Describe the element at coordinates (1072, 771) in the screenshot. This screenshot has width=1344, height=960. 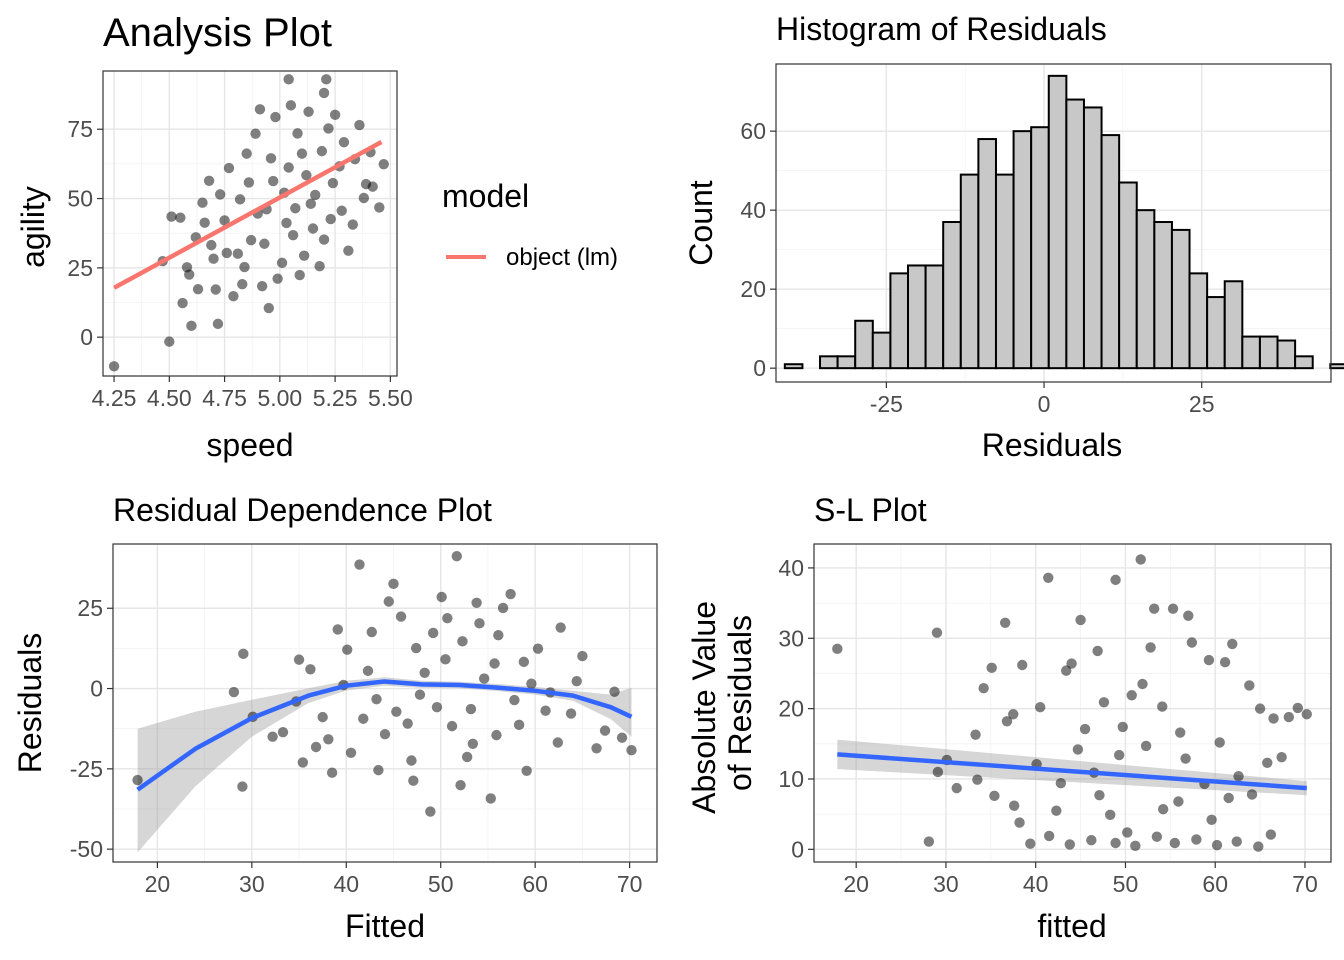
I see `trend-line` at that location.